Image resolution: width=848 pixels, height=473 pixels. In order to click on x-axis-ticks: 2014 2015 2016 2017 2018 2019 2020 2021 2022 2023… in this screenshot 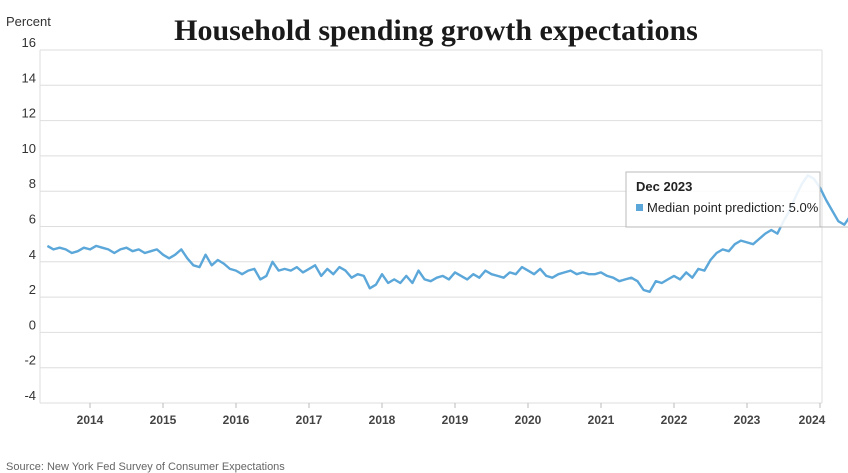, I will do `click(451, 415)`.